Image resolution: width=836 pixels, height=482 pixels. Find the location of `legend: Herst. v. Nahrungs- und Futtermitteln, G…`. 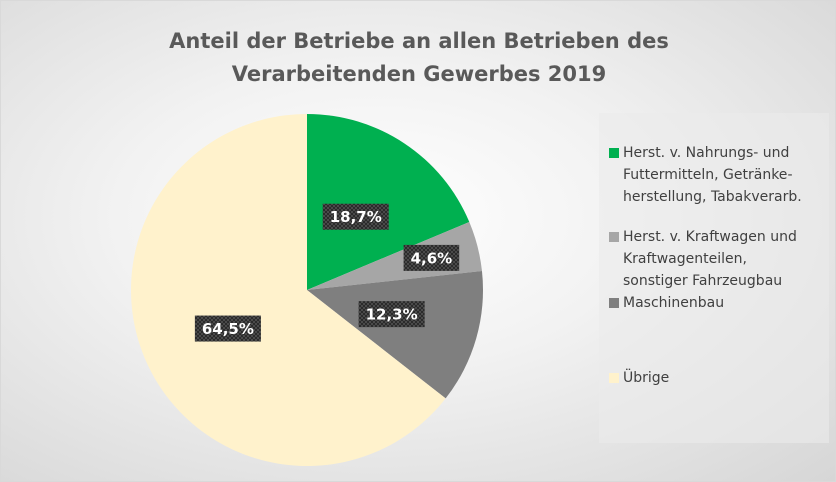

legend: Herst. v. Nahrungs- und Futtermitteln, G… is located at coordinates (709, 265).